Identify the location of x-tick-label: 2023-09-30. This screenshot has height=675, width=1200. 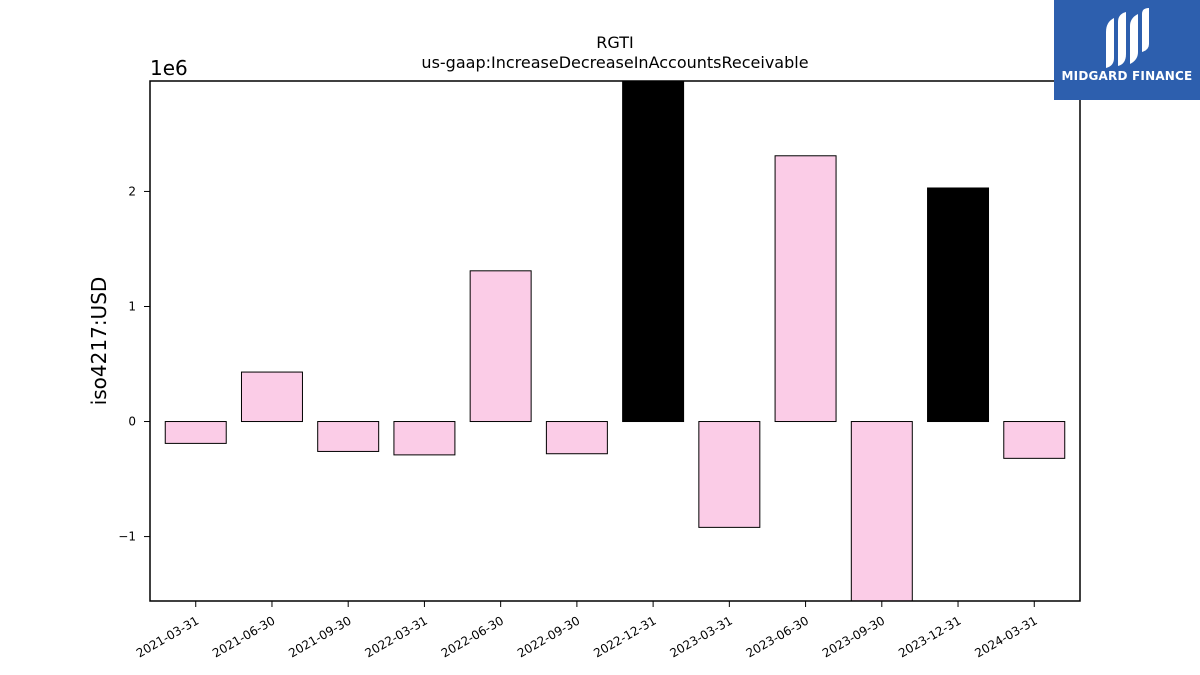
(853, 636).